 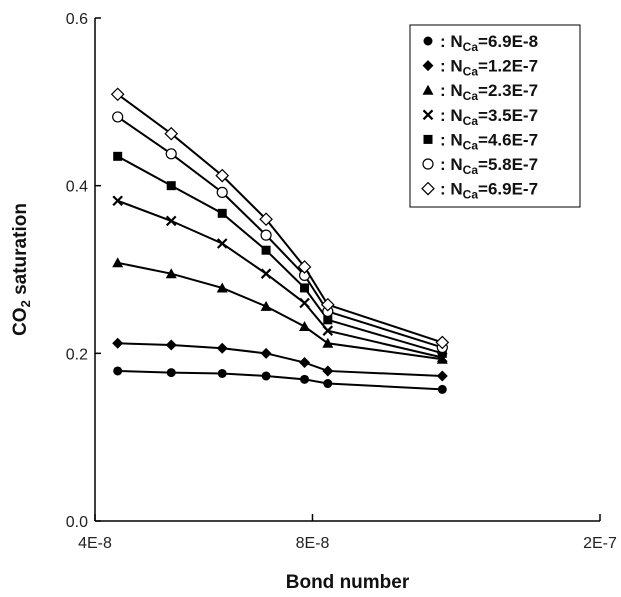 What do you see at coordinates (508, 139) in the screenshot?
I see `legend-value: =4.6E-7` at bounding box center [508, 139].